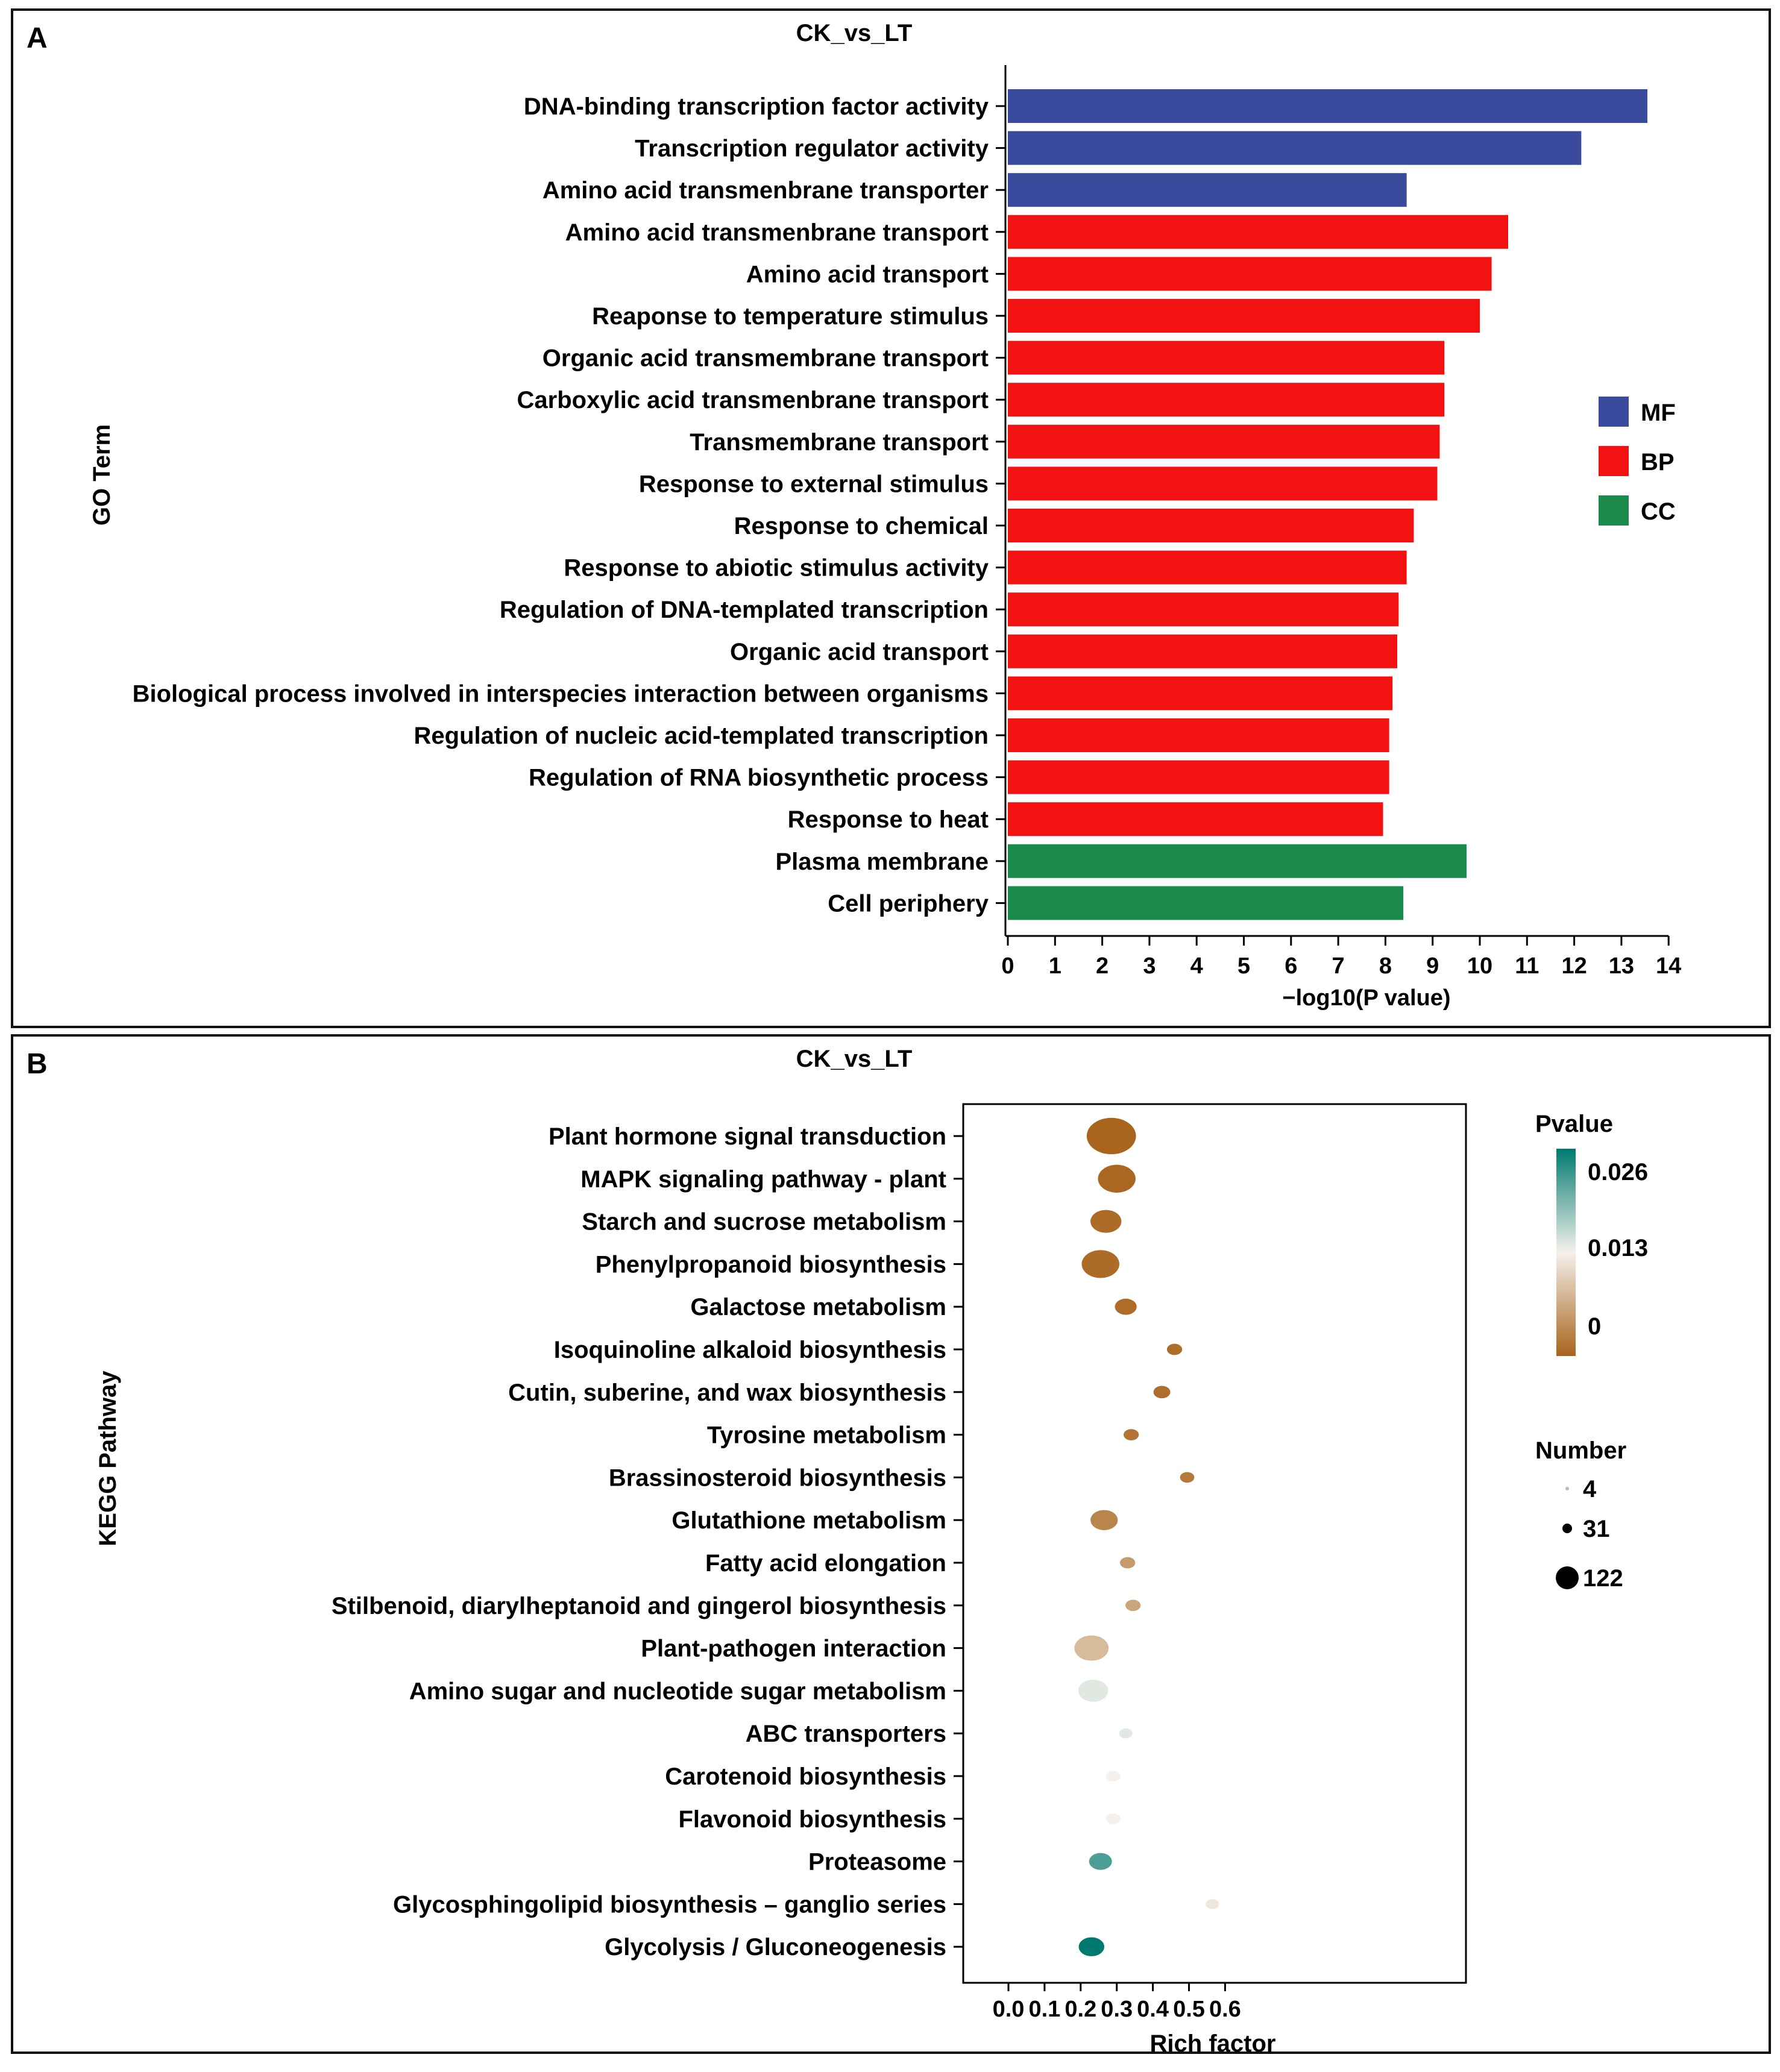  I want to click on chart-a-x-tick-label: 11, so click(1527, 966).